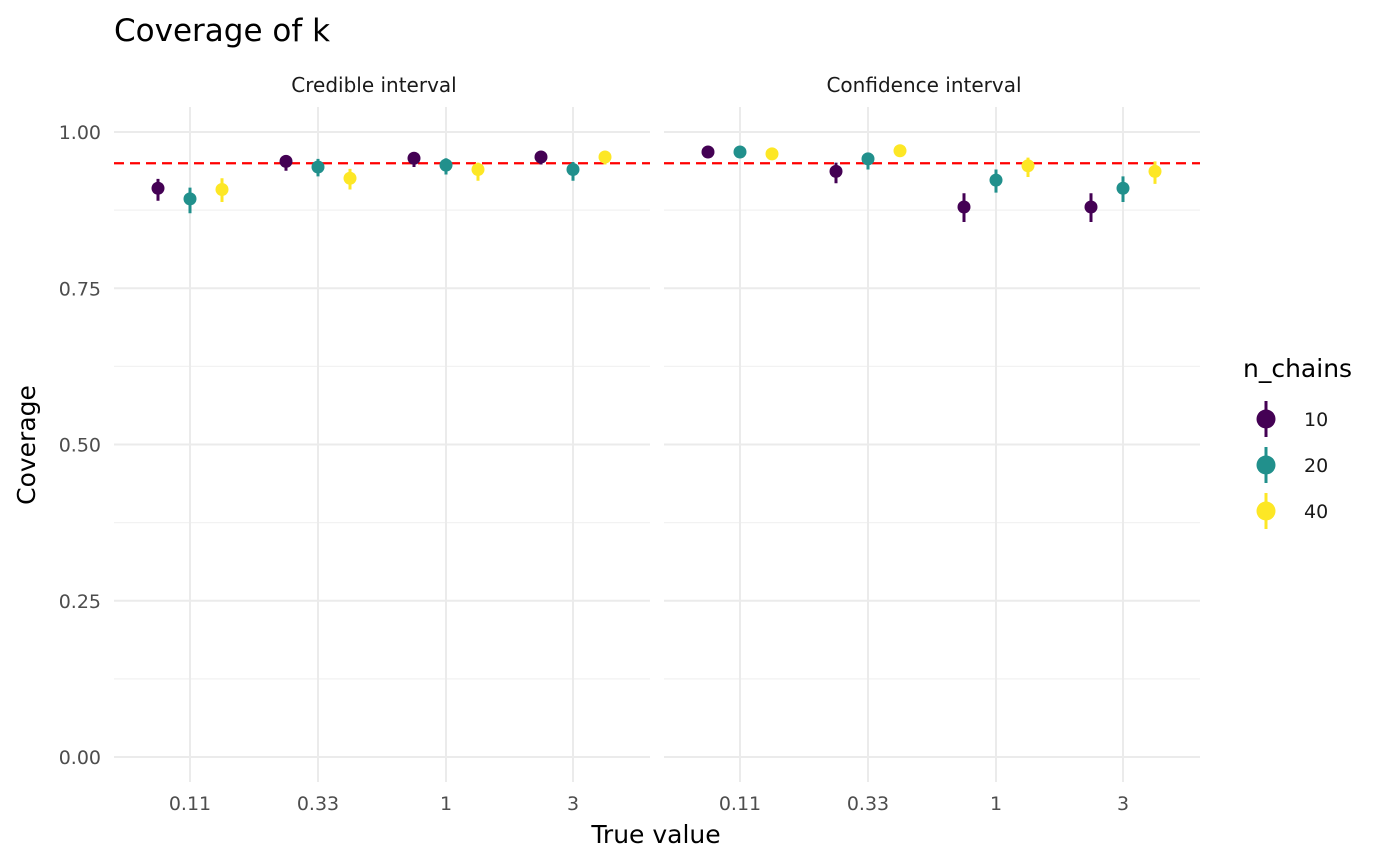 Image resolution: width=1400 pixels, height=865 pixels. Describe the element at coordinates (222, 31) in the screenshot. I see `chart-title: Coverage of k` at that location.